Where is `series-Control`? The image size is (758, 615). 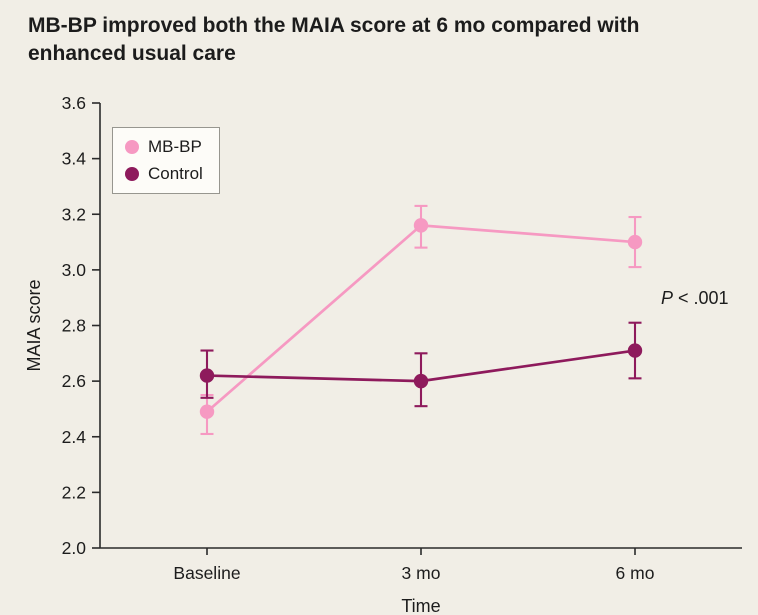
series-Control is located at coordinates (421, 364).